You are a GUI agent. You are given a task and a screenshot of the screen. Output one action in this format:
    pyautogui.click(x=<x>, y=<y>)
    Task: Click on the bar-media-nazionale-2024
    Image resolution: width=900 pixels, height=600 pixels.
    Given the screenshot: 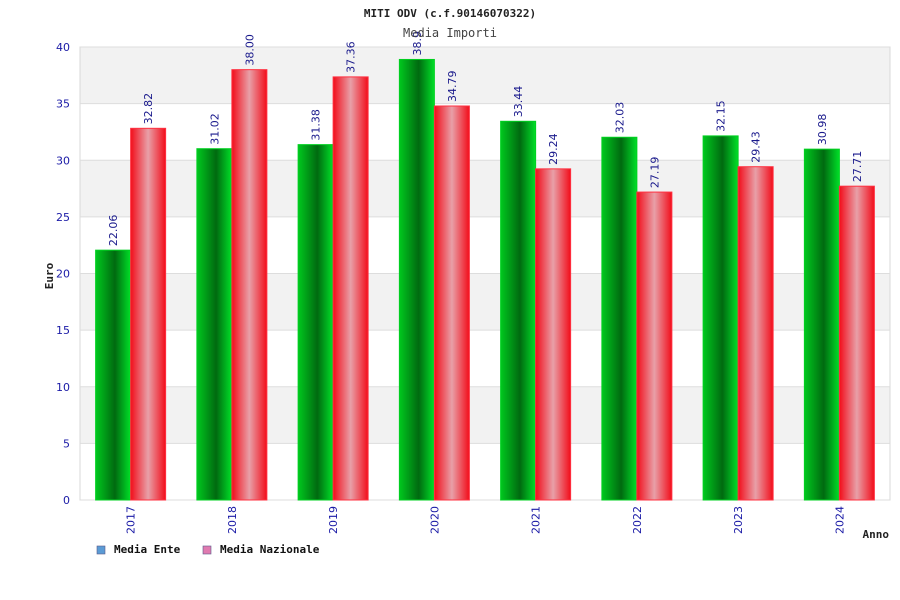 What is the action you would take?
    pyautogui.click(x=856, y=343)
    